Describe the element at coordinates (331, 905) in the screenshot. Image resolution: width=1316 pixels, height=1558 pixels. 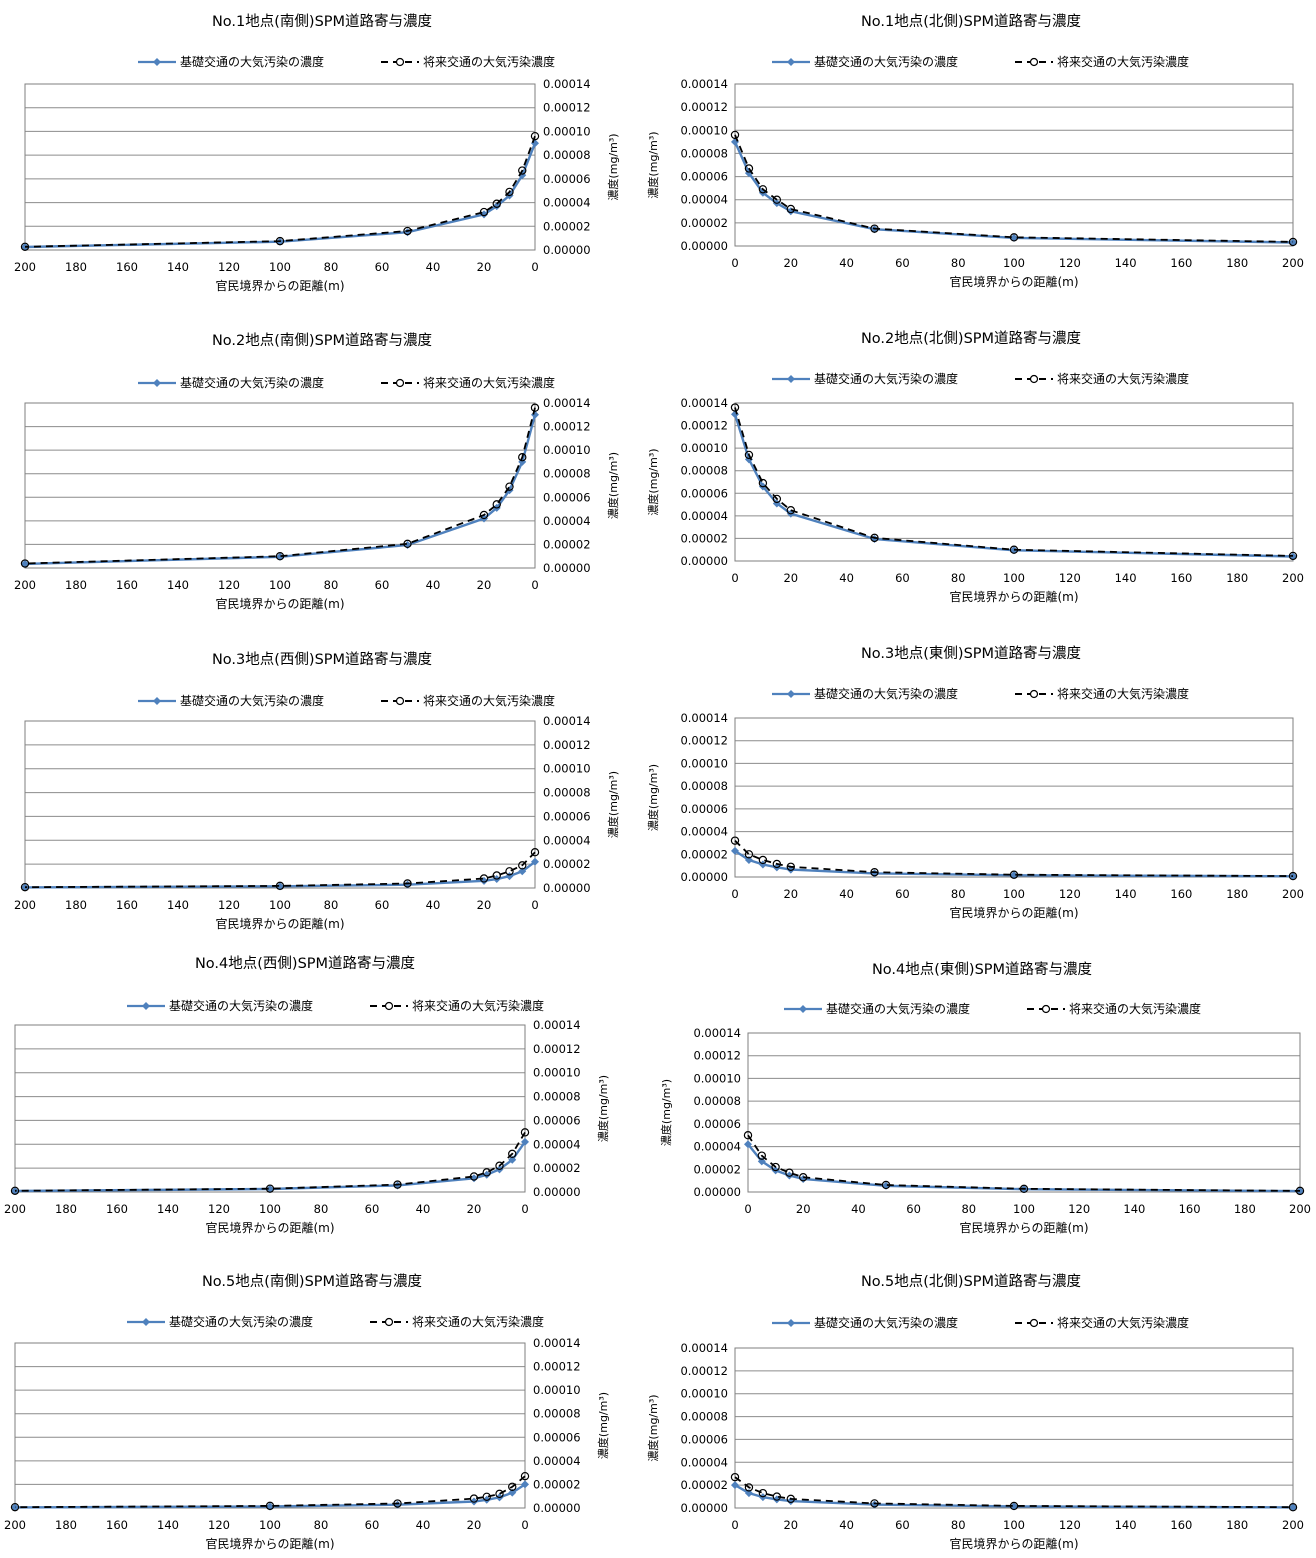
I see `x-tick-label: 80` at that location.